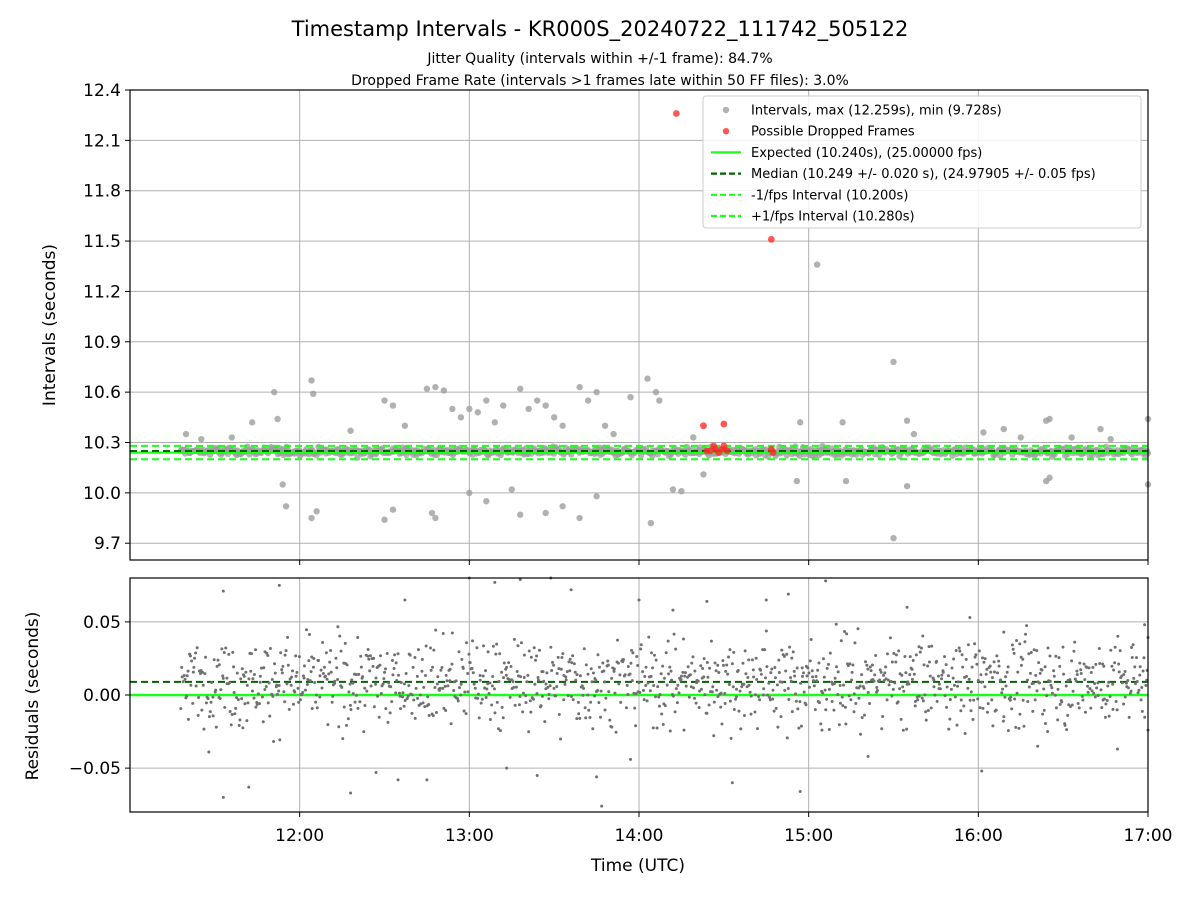 The height and width of the screenshot is (900, 1200). Describe the element at coordinates (771, 239) in the screenshot. I see `dropped-frame-point` at that location.